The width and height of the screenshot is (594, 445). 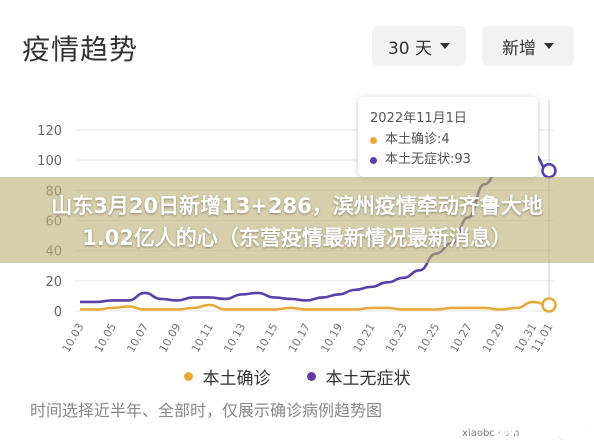 What do you see at coordinates (137, 338) in the screenshot?
I see `x-tick-label: 10.07` at bounding box center [137, 338].